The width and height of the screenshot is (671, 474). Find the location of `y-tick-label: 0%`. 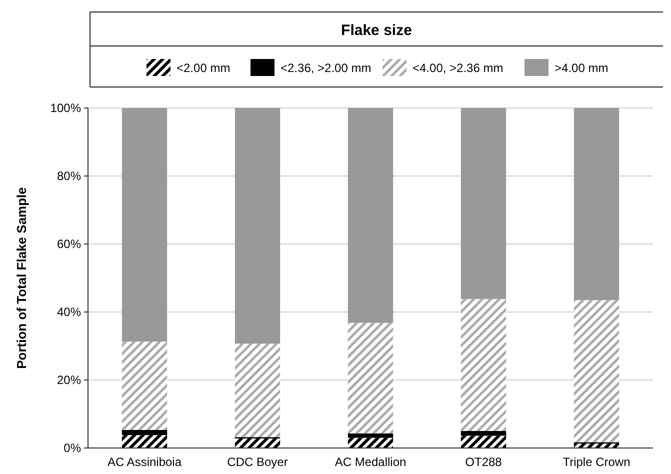

y-tick-label: 0% is located at coordinates (73, 448).